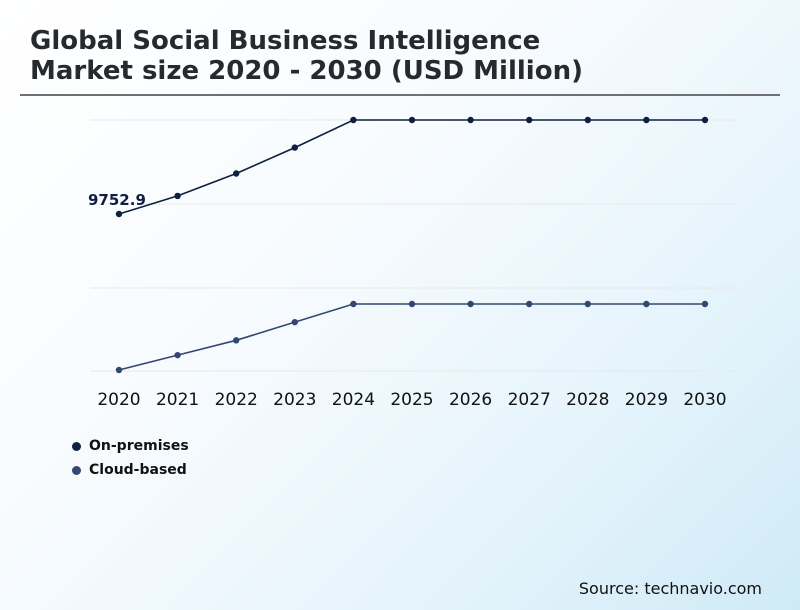 This screenshot has height=610, width=800. I want to click on x-tick-label-2028: 2028, so click(587, 400).